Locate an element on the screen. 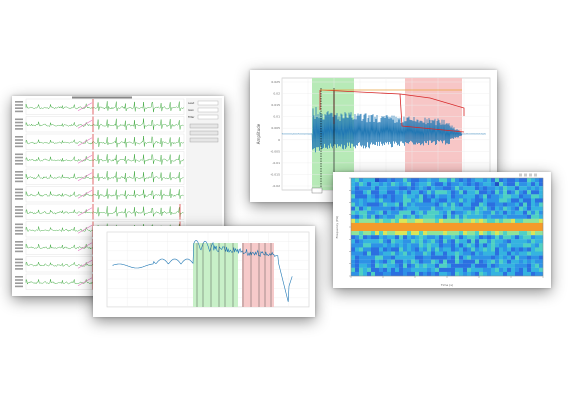 The image size is (580, 400). frequency-plot-window is located at coordinates (204, 271).